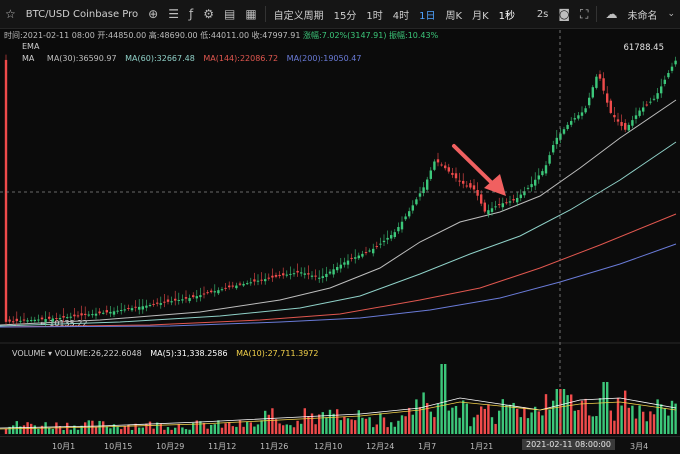 The image size is (680, 454). I want to click on interval-1h: 1时, so click(374, 16).